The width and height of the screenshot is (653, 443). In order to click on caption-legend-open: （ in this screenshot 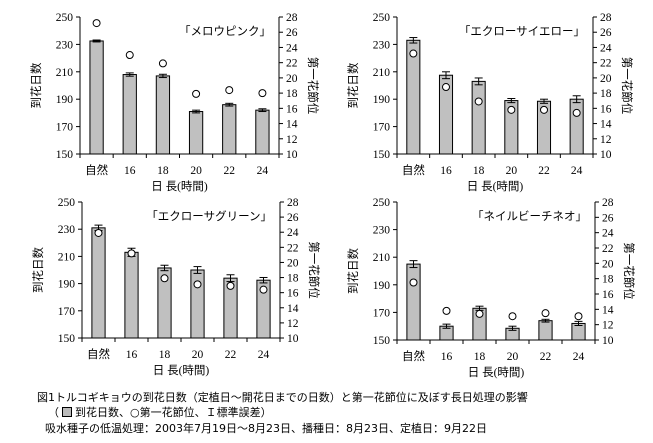, I will do `click(53, 412)`.